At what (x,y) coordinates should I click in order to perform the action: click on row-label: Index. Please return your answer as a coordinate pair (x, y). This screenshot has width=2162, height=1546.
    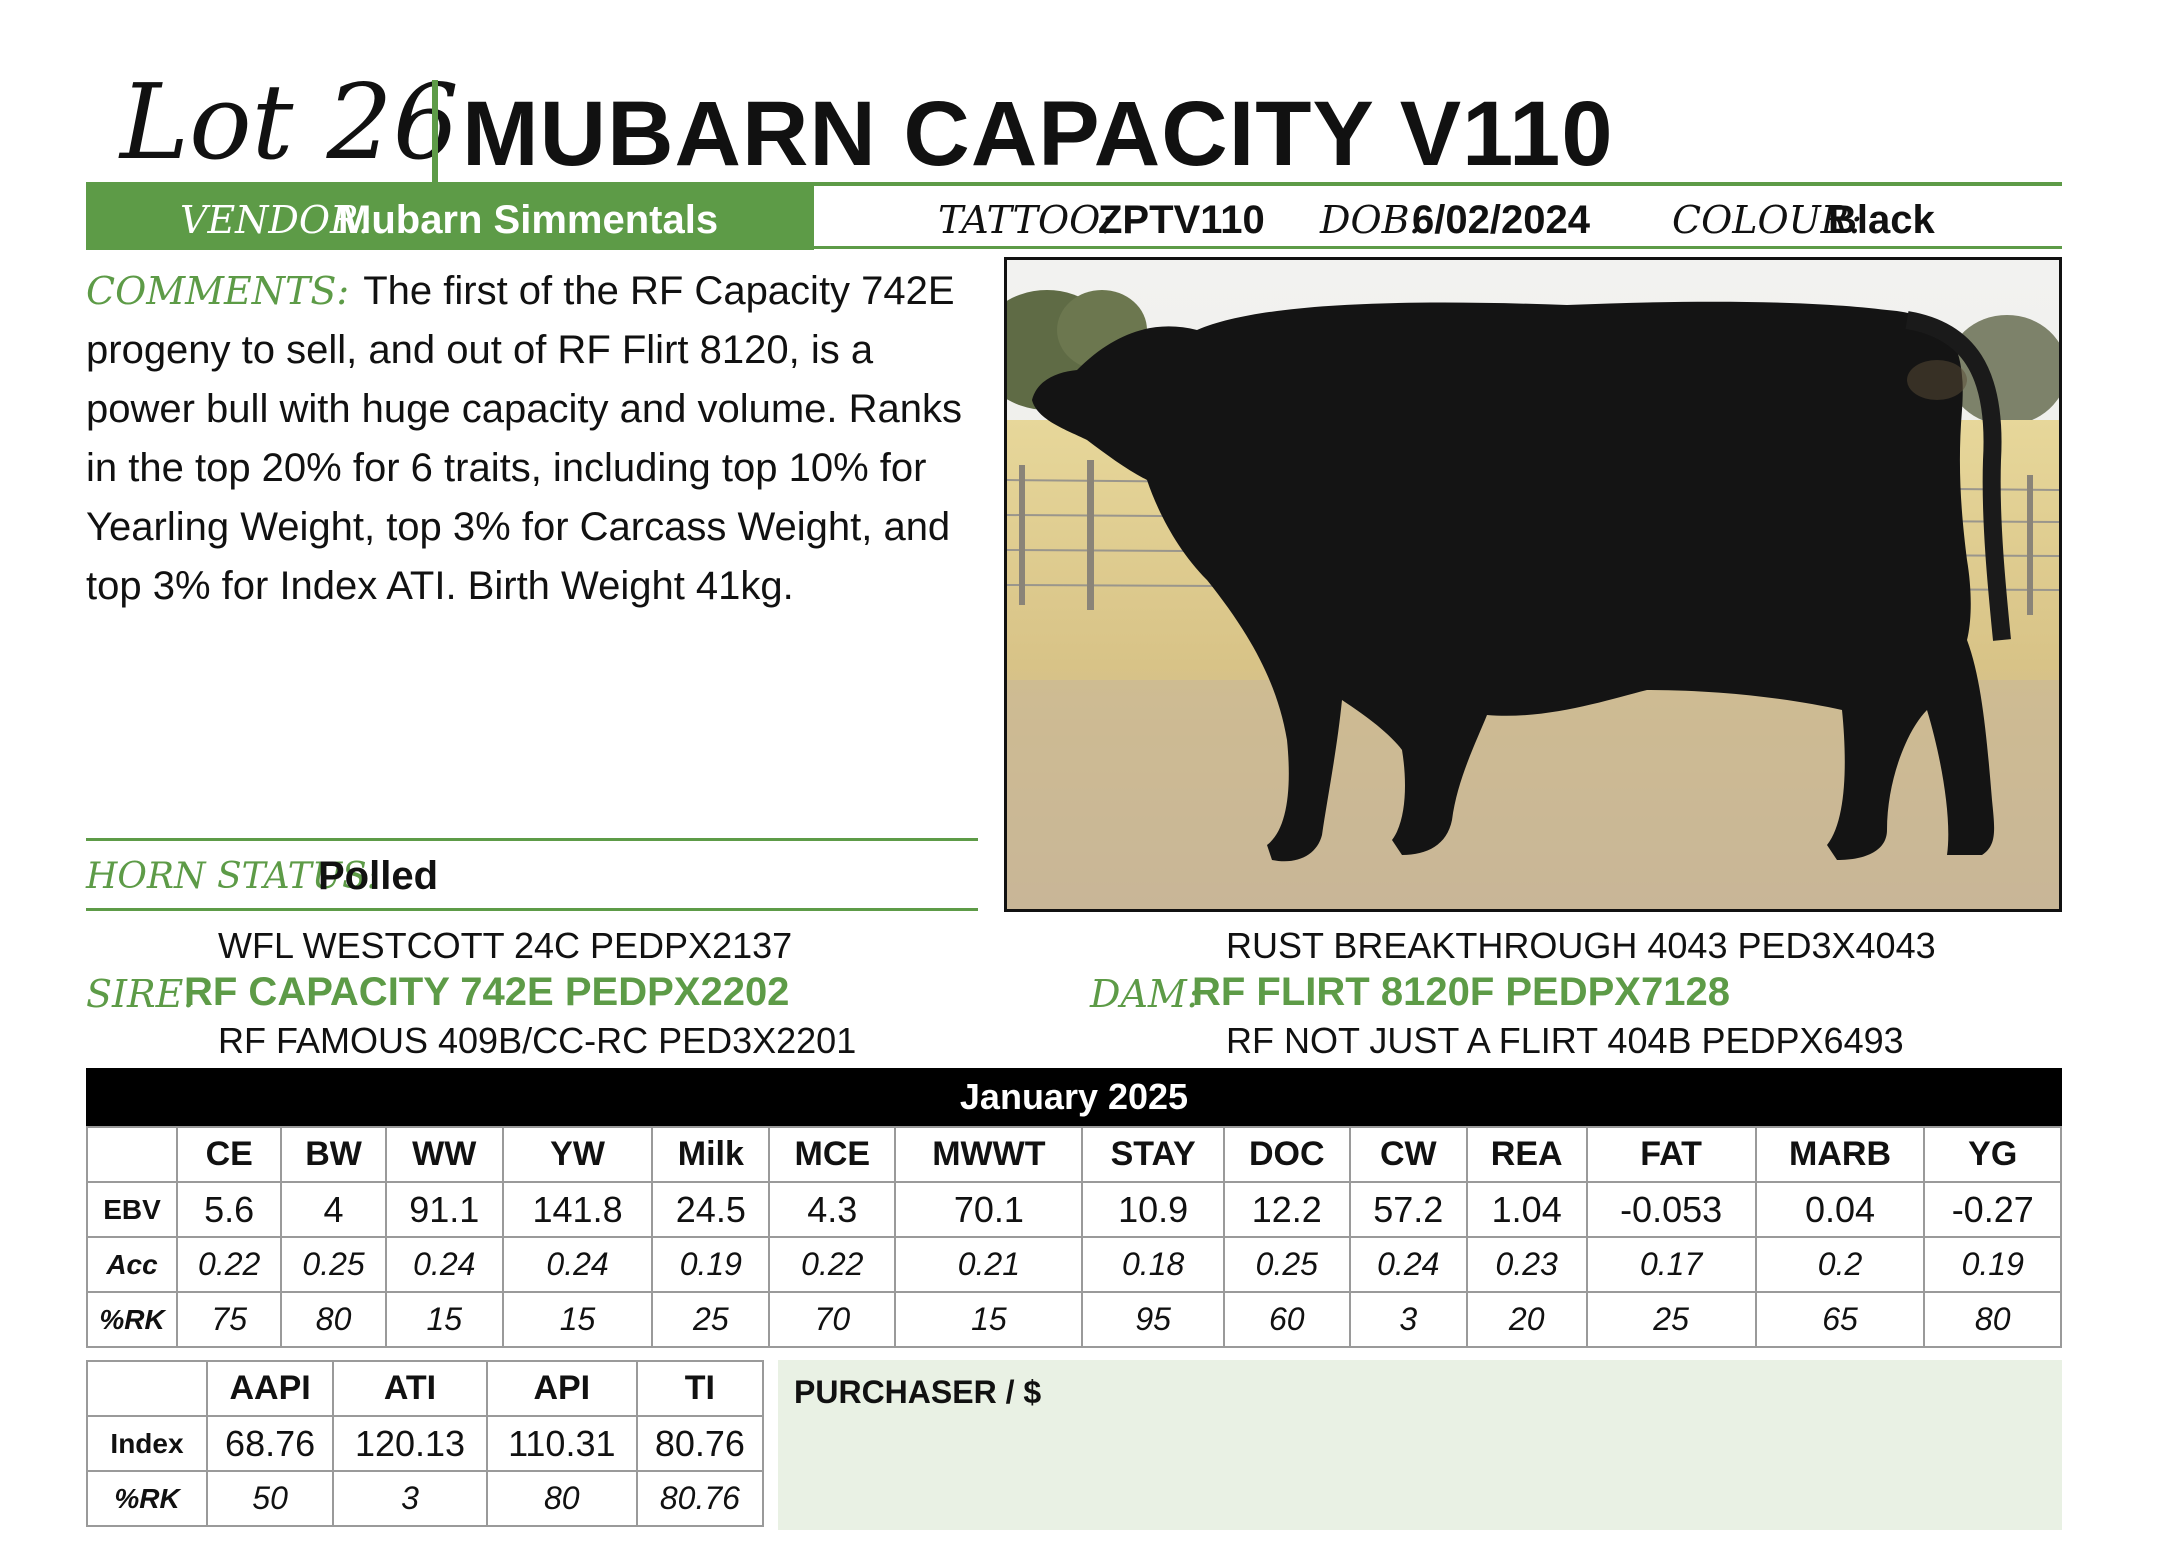
    Looking at the image, I should click on (147, 1443).